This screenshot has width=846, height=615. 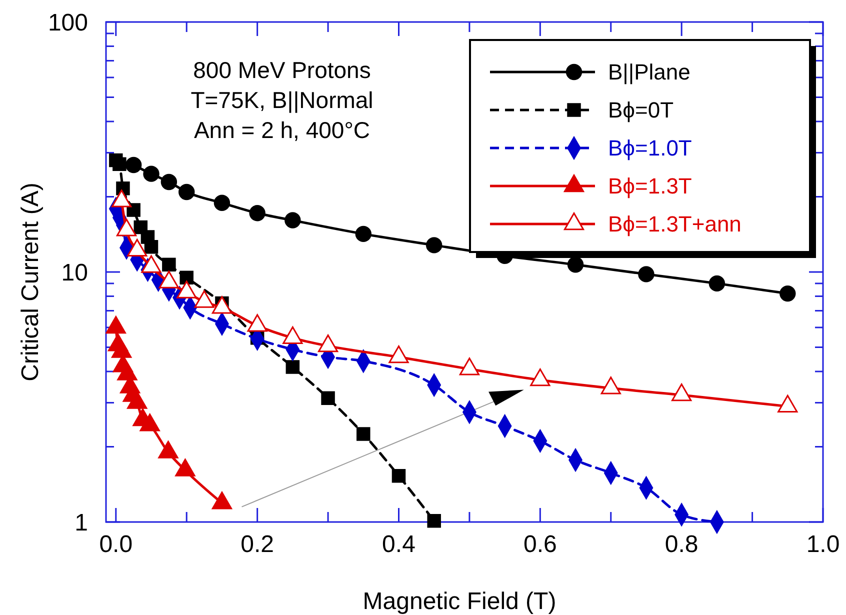 What do you see at coordinates (675, 224) in the screenshot?
I see `legend-label: Bϕ=1.3T+ann` at bounding box center [675, 224].